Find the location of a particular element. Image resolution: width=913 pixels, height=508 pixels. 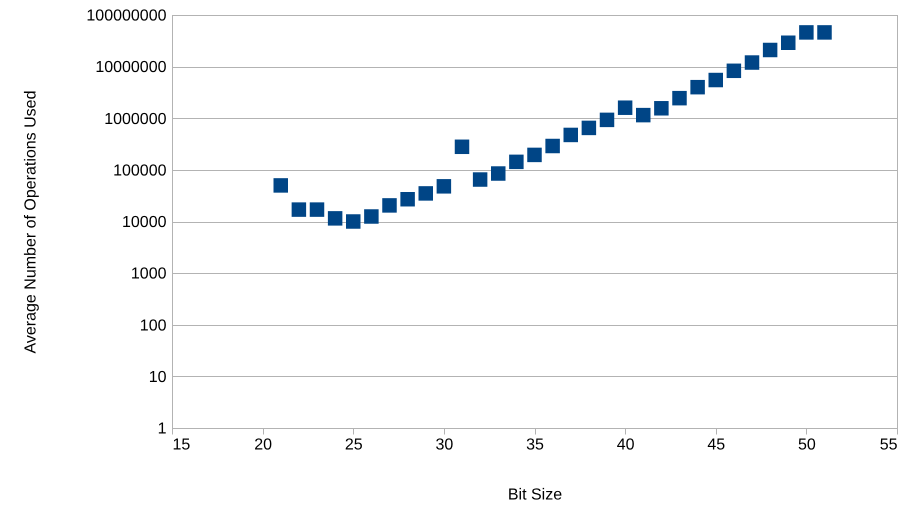

y-tick-label: 100000000 is located at coordinates (126, 16).